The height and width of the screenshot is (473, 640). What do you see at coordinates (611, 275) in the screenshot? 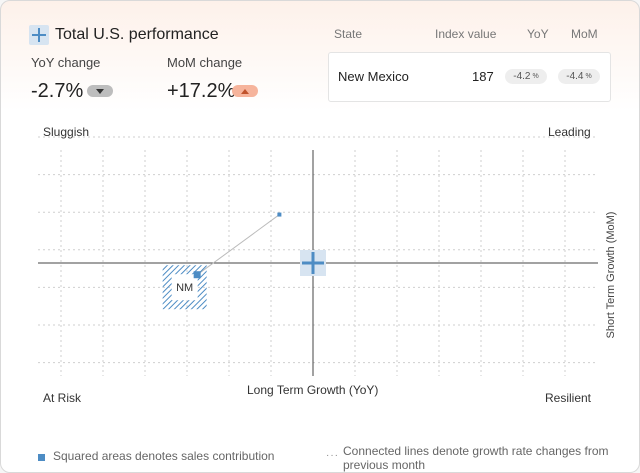
I see `y-axis-label: Short Term Growth (MoM)` at bounding box center [611, 275].